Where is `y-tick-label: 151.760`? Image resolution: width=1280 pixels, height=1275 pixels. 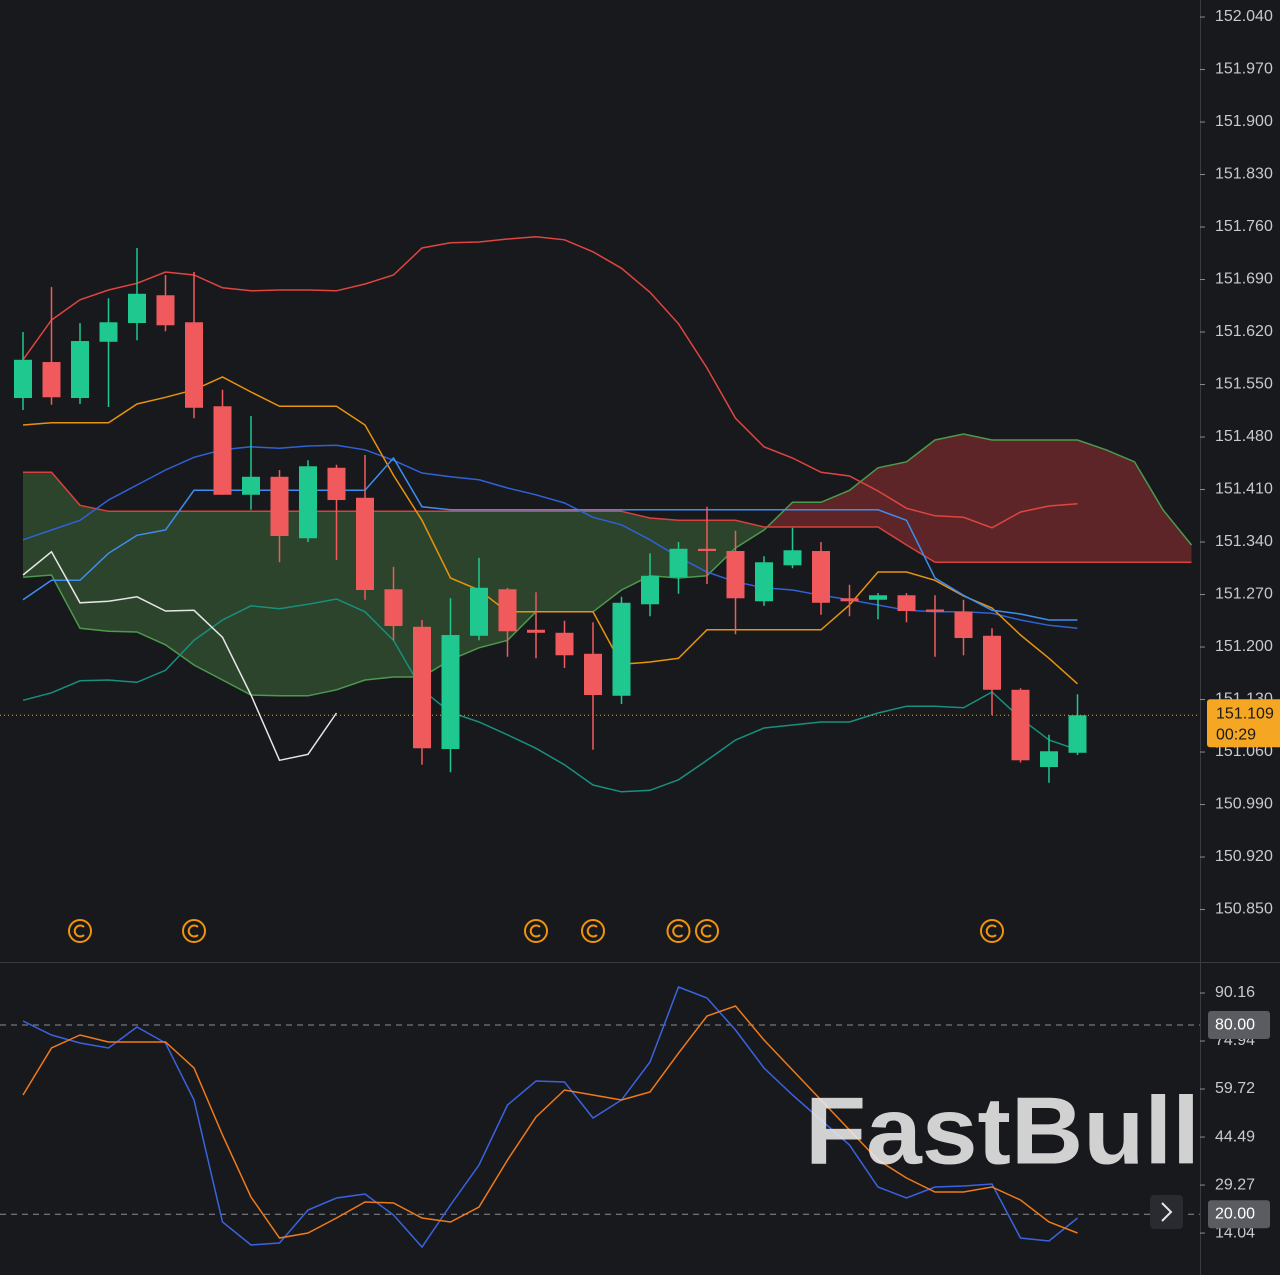 y-tick-label: 151.760 is located at coordinates (1244, 226).